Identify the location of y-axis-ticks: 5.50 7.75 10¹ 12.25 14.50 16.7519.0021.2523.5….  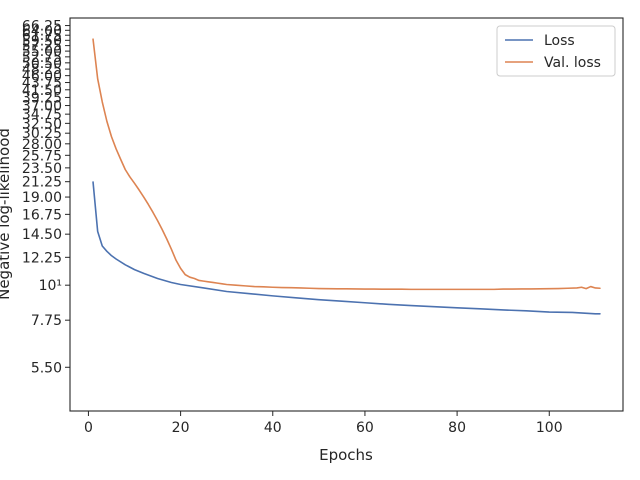
(46, 197).